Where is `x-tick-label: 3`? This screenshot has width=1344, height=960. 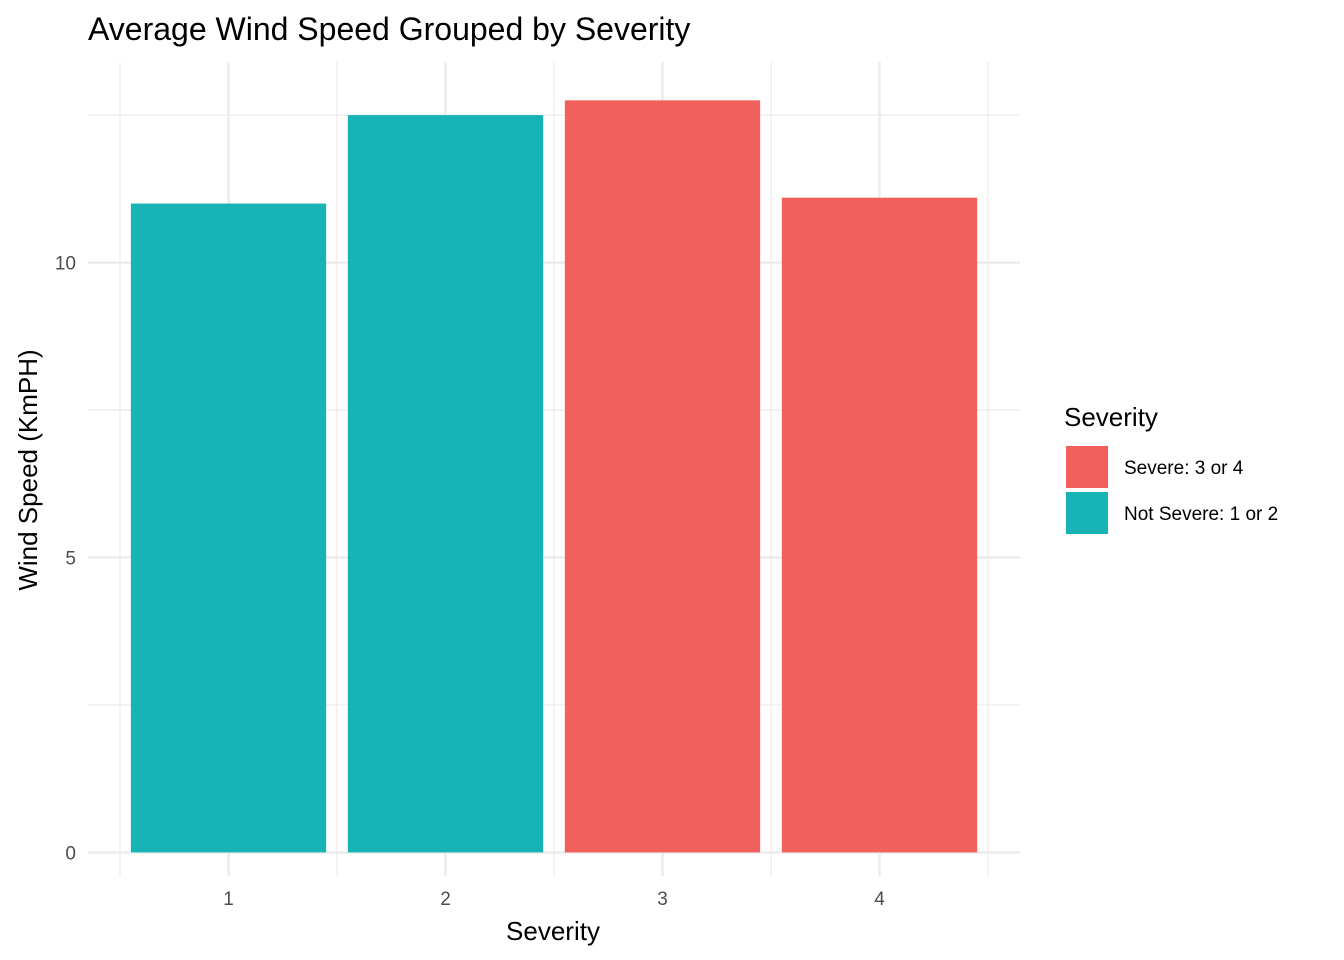
x-tick-label: 3 is located at coordinates (662, 899).